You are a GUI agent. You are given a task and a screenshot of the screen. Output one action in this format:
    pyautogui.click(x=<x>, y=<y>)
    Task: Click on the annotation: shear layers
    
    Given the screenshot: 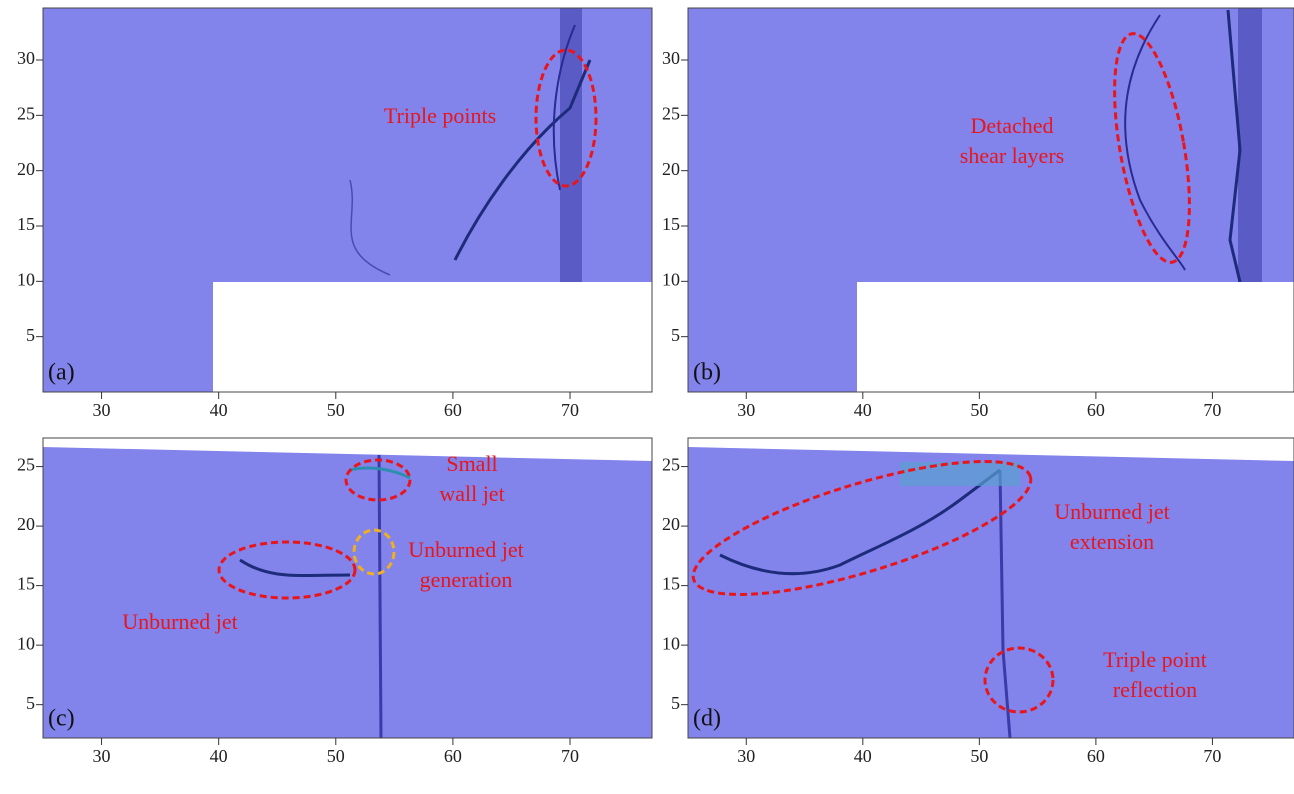 What is the action you would take?
    pyautogui.click(x=1012, y=155)
    